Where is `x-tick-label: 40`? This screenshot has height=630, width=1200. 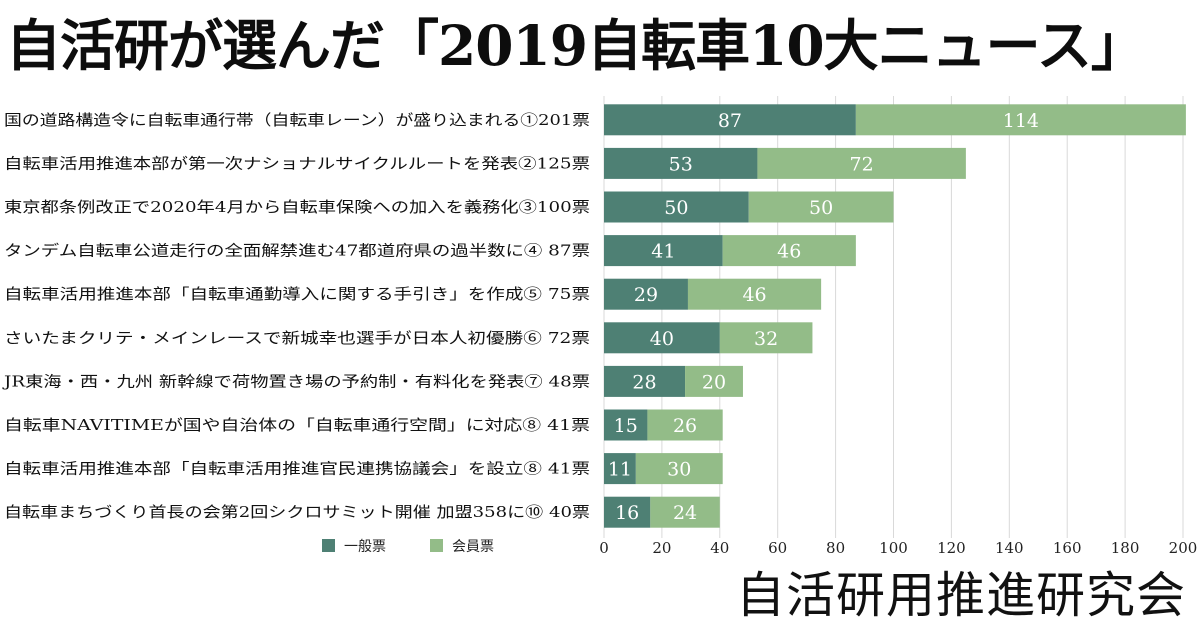 x-tick-label: 40 is located at coordinates (719, 548).